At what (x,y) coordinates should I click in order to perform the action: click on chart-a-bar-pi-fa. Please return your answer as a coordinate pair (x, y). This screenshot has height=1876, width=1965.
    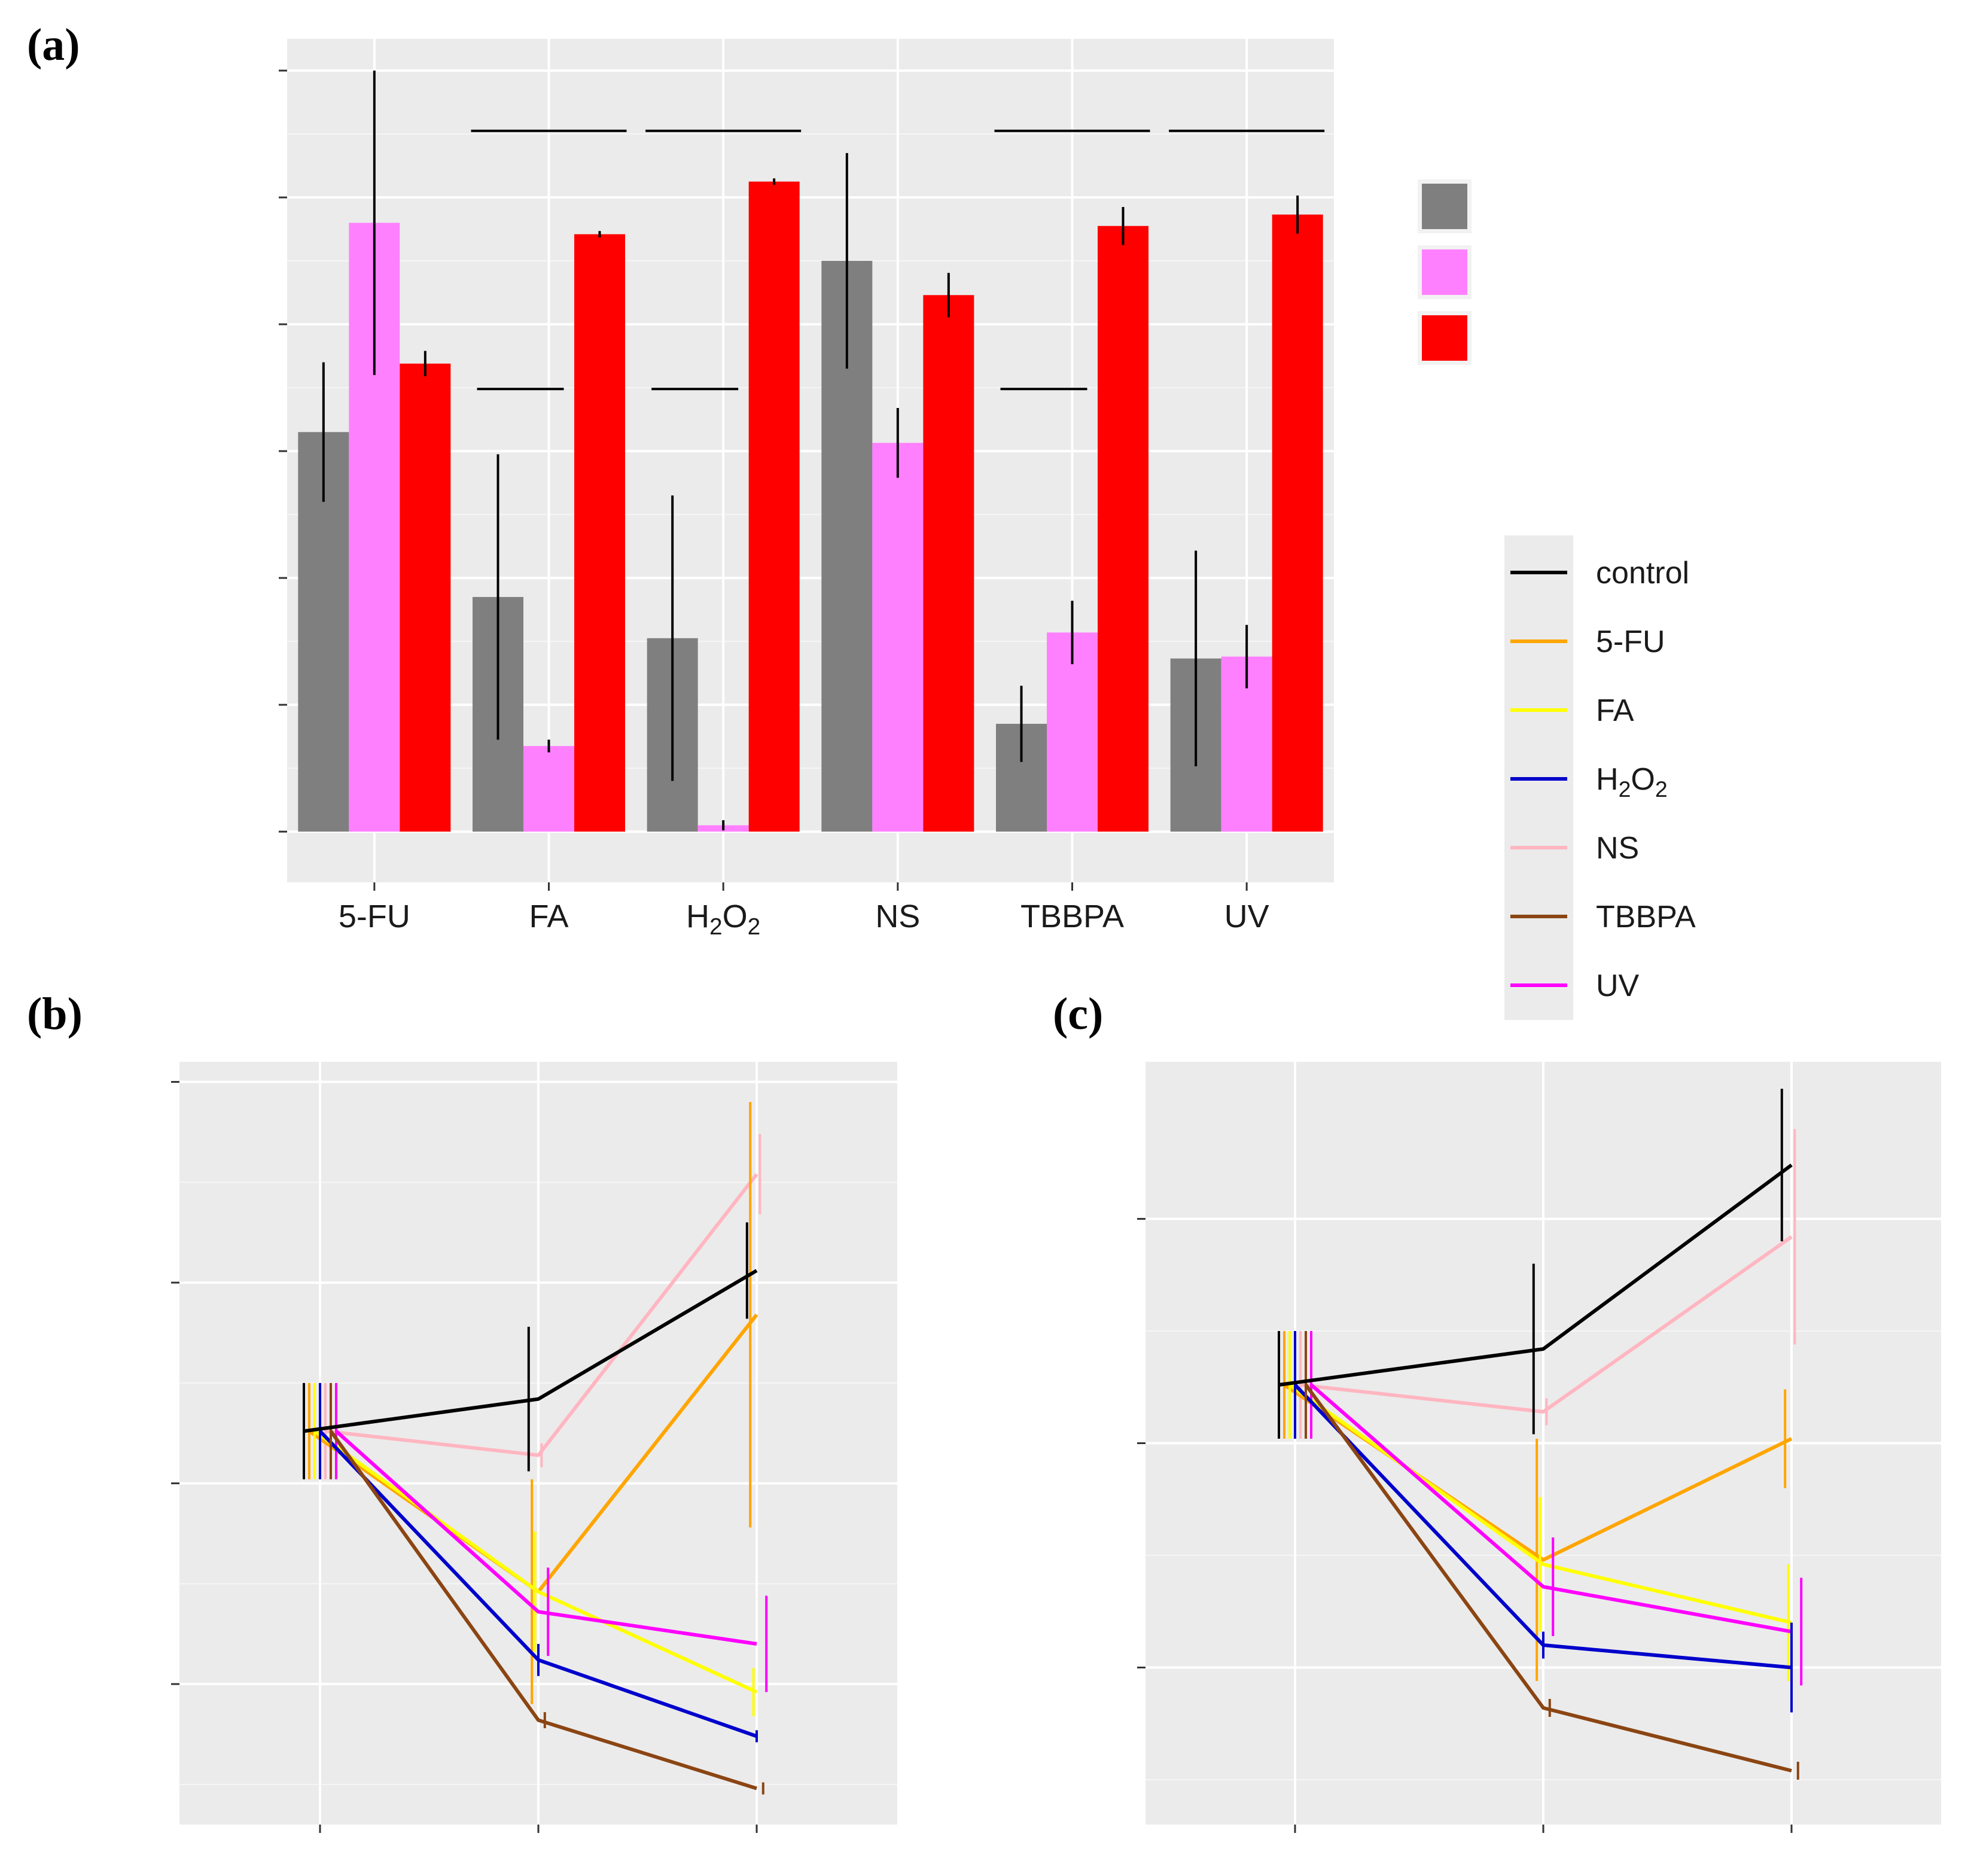
    Looking at the image, I should click on (599, 533).